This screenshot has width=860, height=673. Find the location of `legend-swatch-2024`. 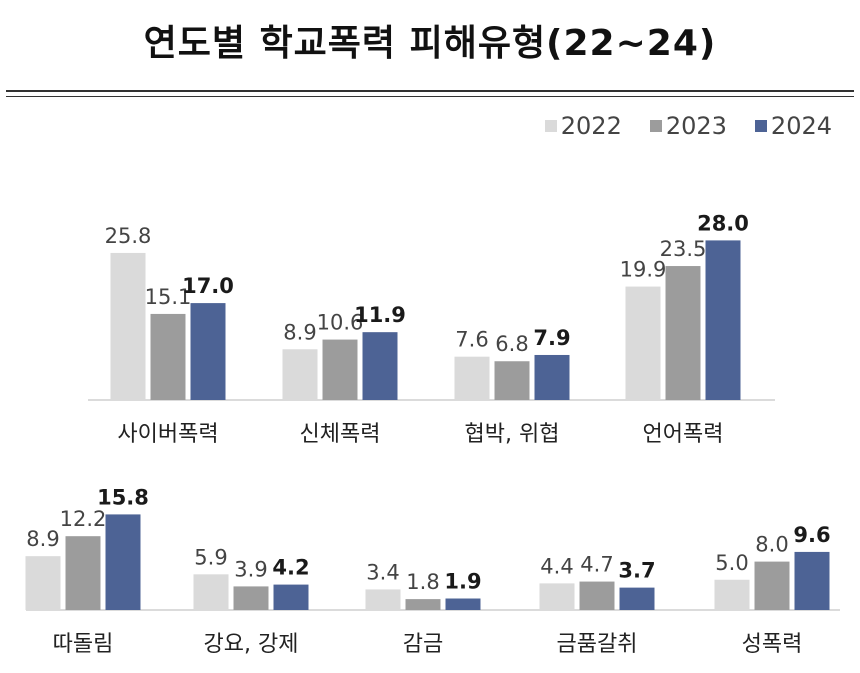

legend-swatch-2024 is located at coordinates (760, 126).